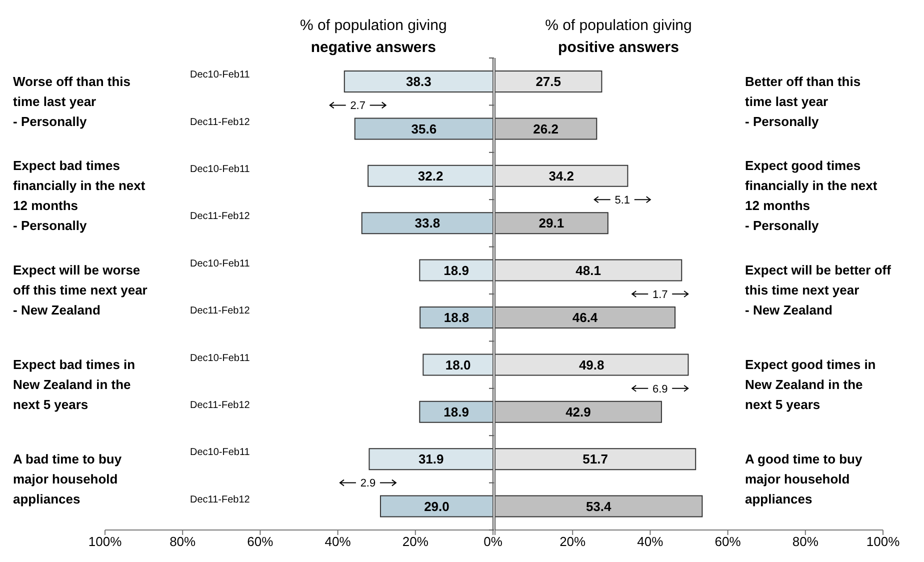  What do you see at coordinates (493, 542) in the screenshot?
I see `x-tick-label: 0%` at bounding box center [493, 542].